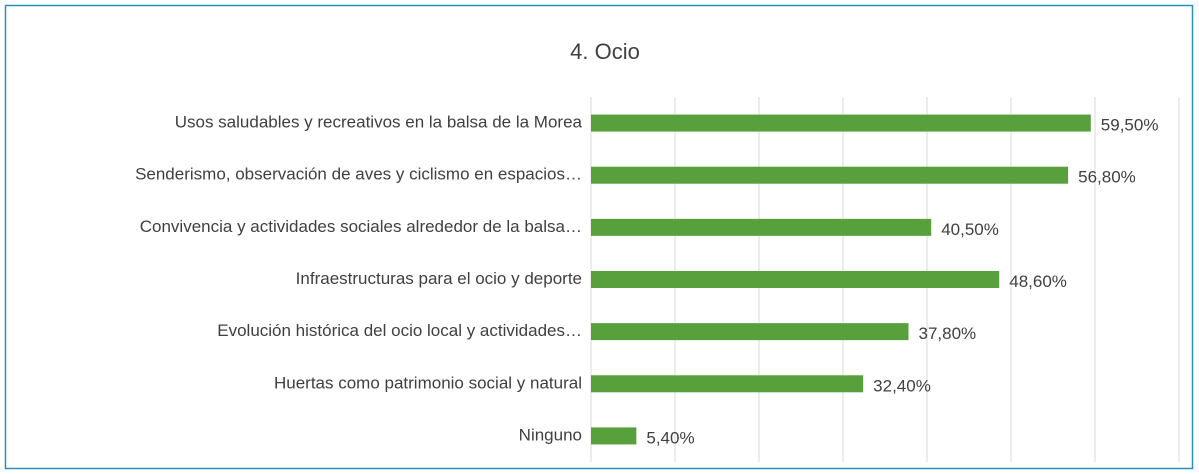 The image size is (1199, 474). What do you see at coordinates (550, 434) in the screenshot?
I see `category-label: Ninguno` at bounding box center [550, 434].